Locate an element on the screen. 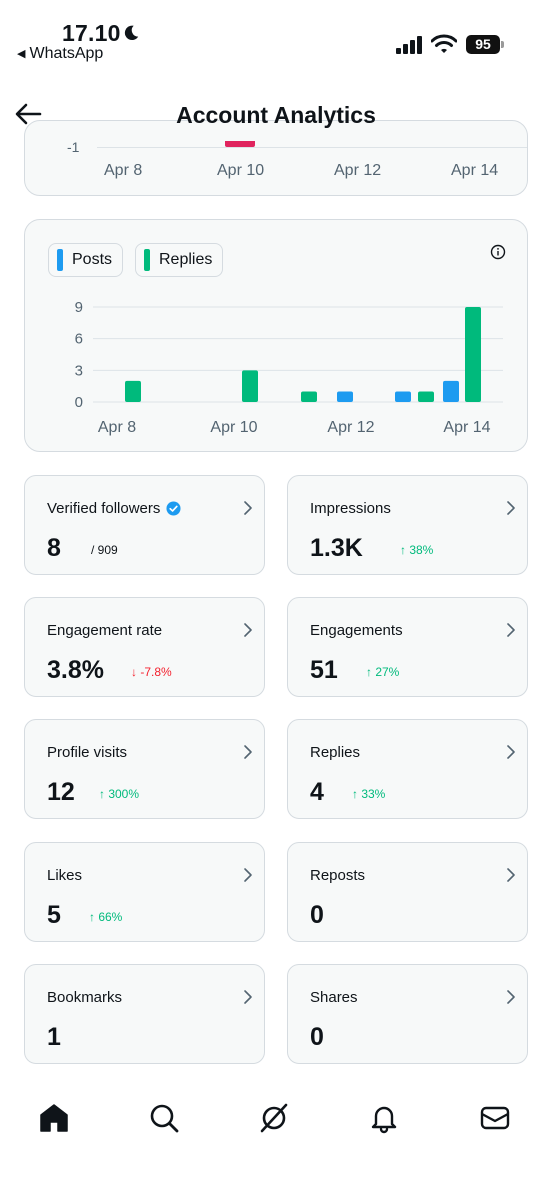 This screenshot has width=552, height=1200. stat-value: 5 is located at coordinates (54, 915).